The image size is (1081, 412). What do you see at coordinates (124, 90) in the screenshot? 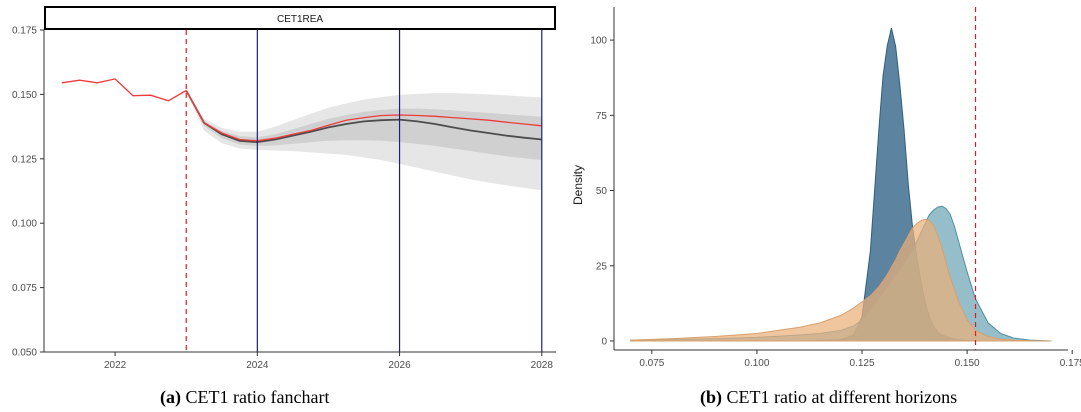
I see `history-line` at bounding box center [124, 90].